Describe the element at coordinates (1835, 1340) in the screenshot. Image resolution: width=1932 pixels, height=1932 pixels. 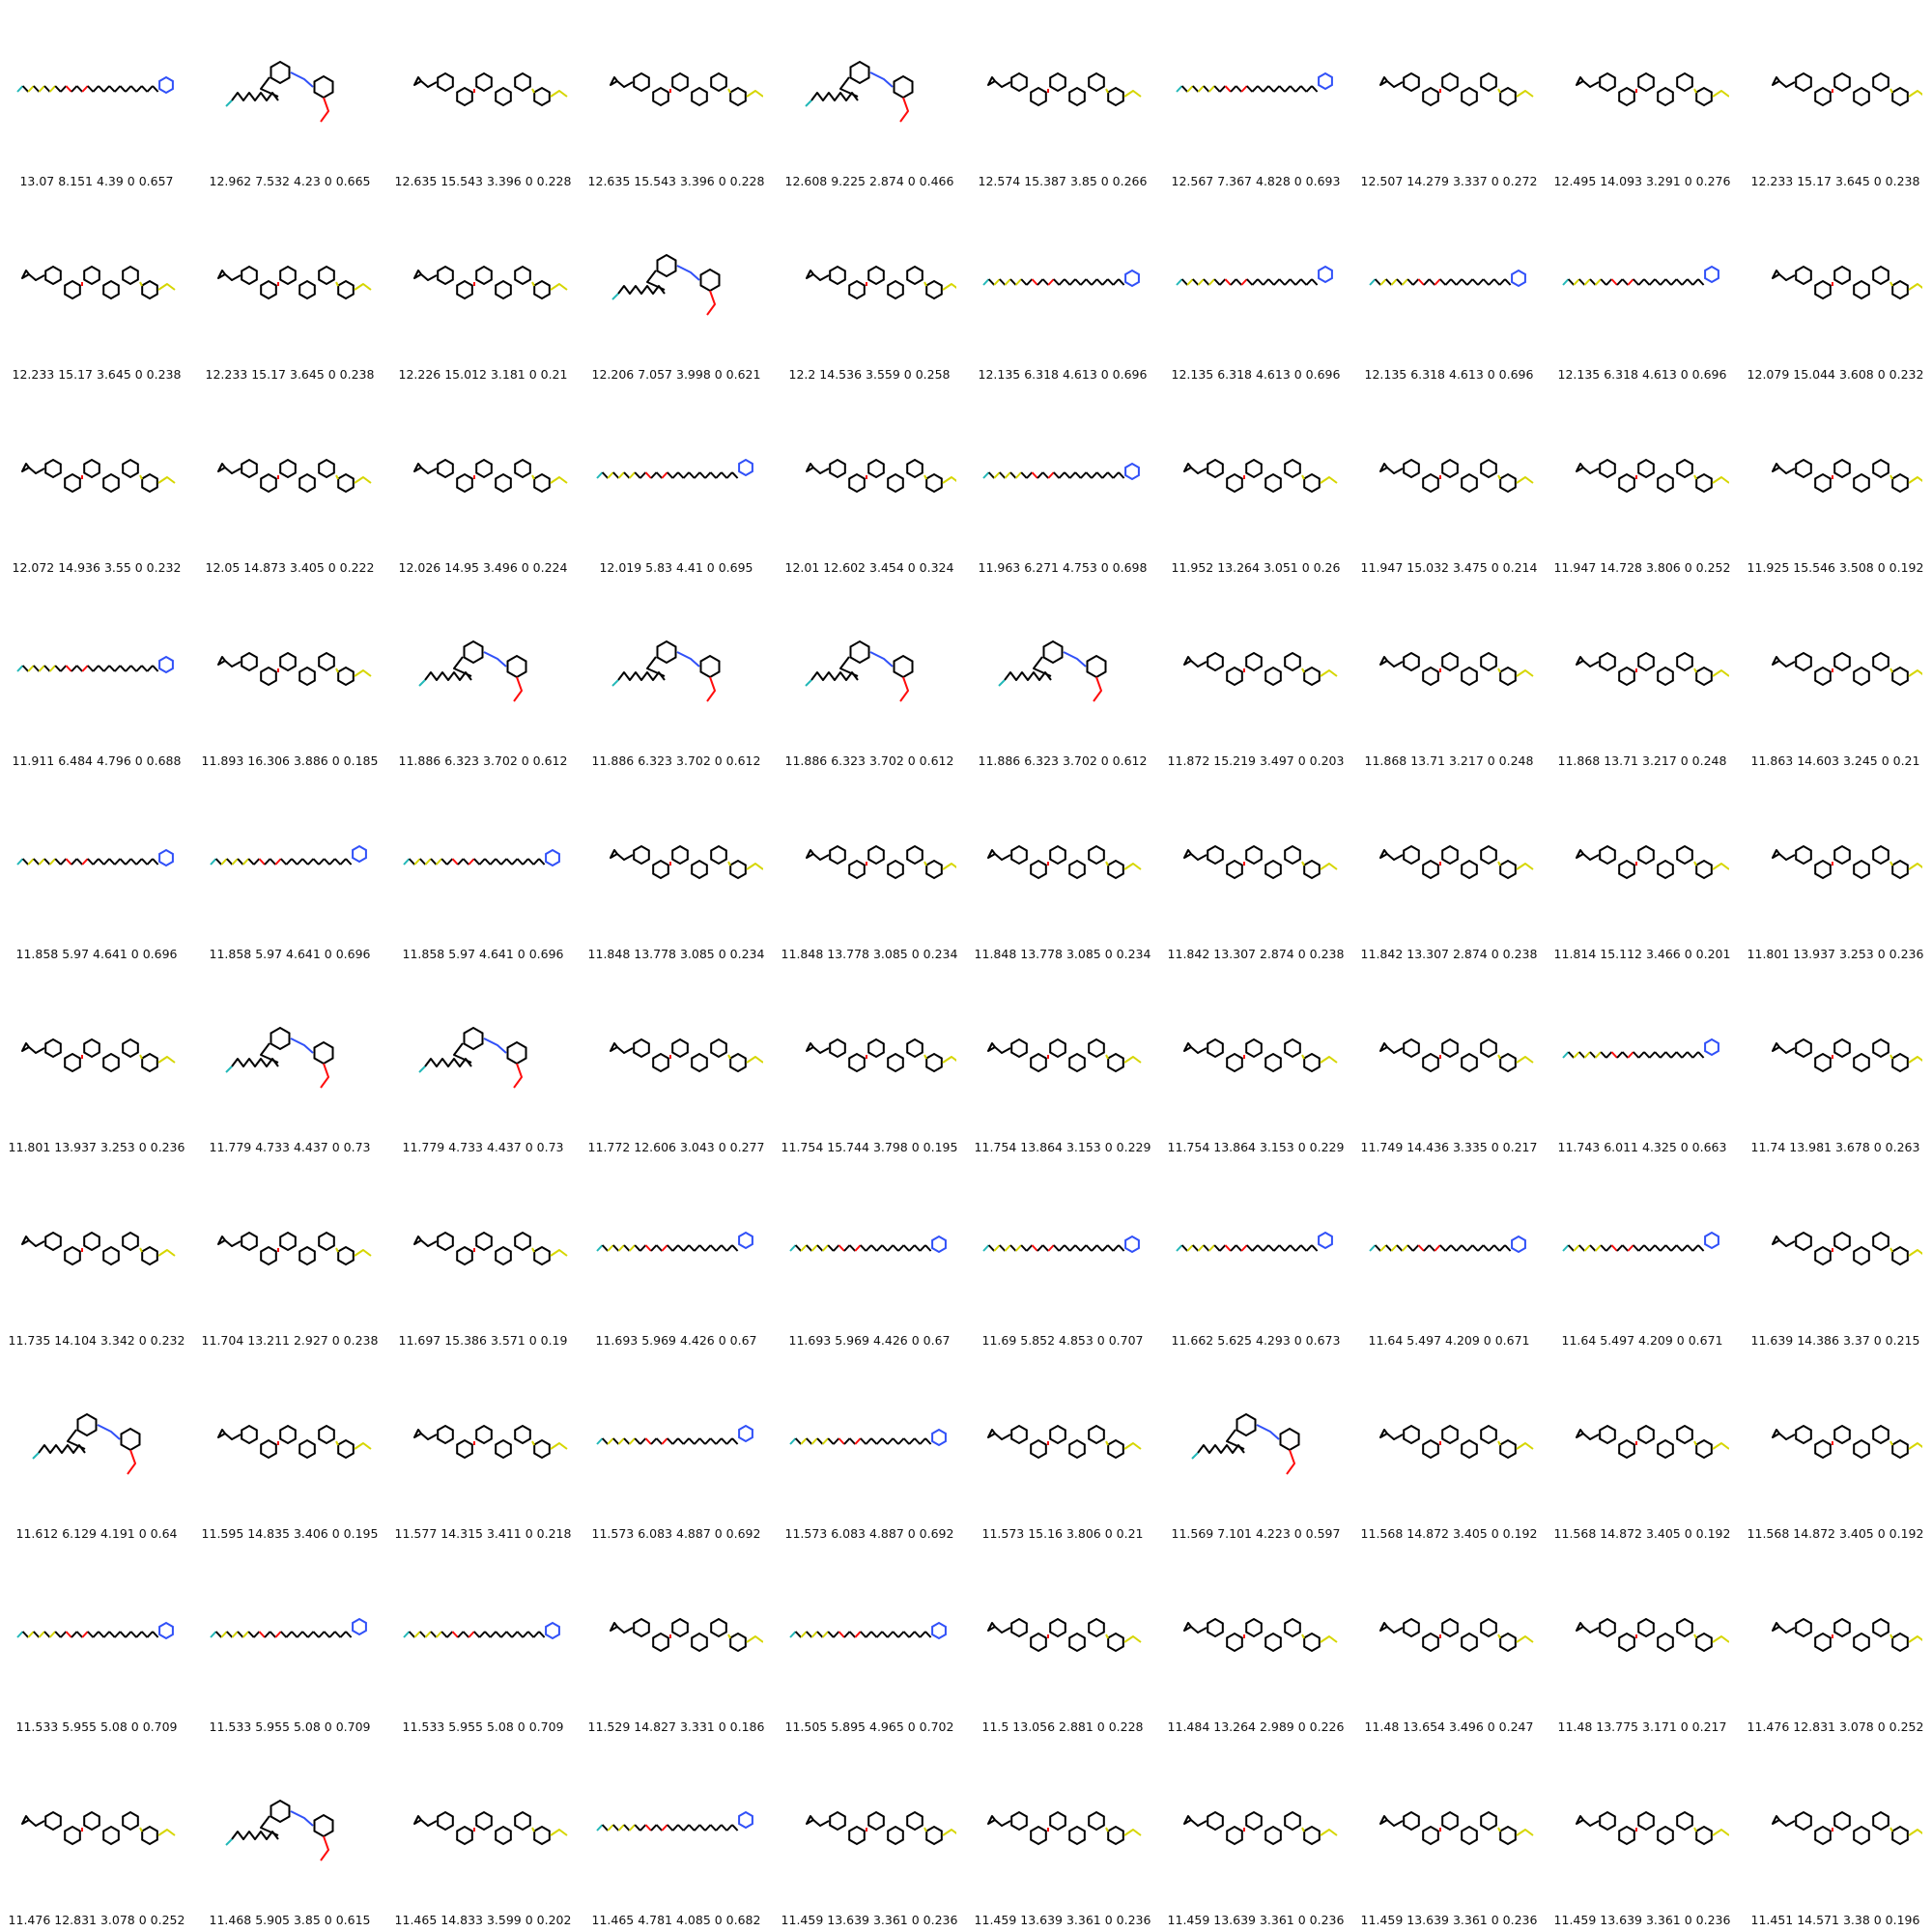
I see `molecule-score-label: 11.639 14.386 3.37 0 0.215` at that location.